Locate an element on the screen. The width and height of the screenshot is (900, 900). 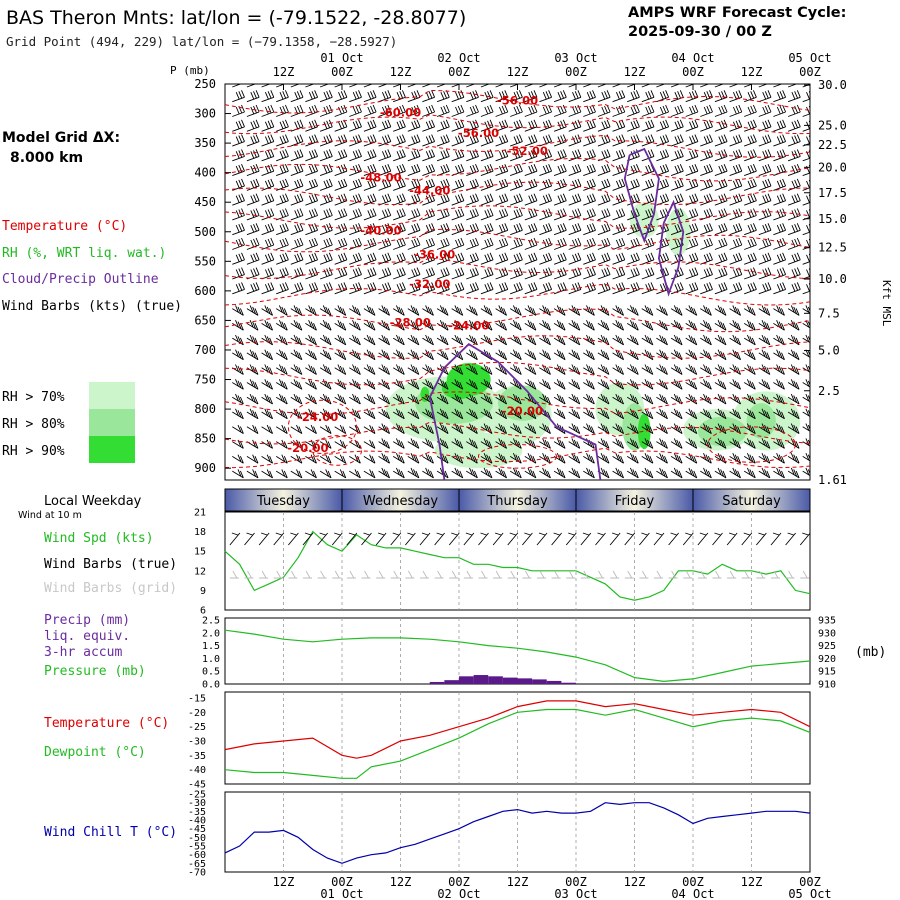
pressure-tick-label: 450 is located at coordinates (205, 202).